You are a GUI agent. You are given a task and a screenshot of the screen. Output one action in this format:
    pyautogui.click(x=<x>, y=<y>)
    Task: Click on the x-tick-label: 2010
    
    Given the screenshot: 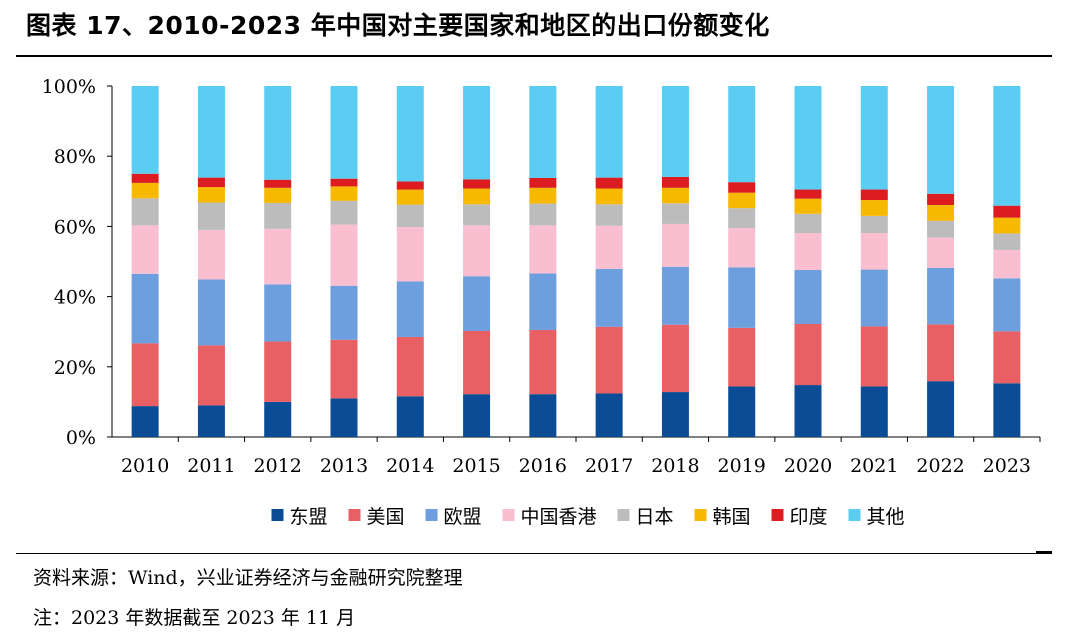 What is the action you would take?
    pyautogui.click(x=145, y=466)
    